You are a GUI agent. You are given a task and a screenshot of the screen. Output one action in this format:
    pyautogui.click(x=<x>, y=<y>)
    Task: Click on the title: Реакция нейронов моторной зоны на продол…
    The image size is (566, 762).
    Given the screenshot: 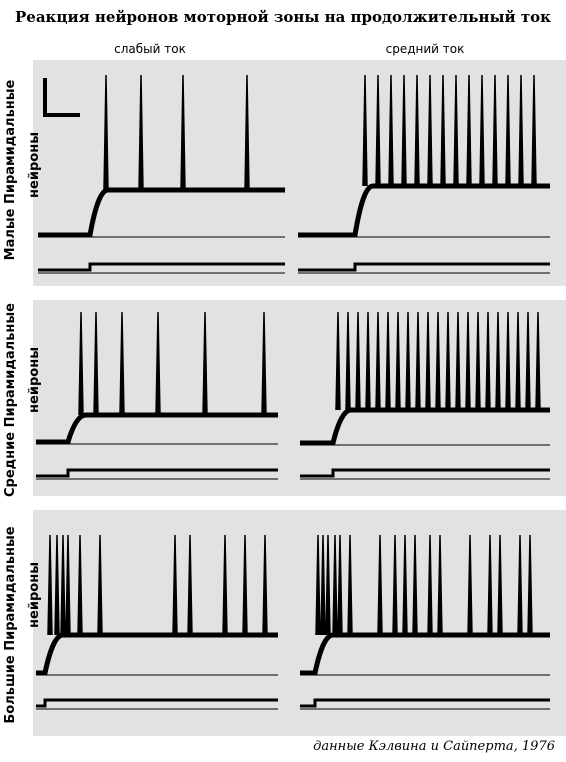 What is the action you would take?
    pyautogui.click(x=283, y=17)
    